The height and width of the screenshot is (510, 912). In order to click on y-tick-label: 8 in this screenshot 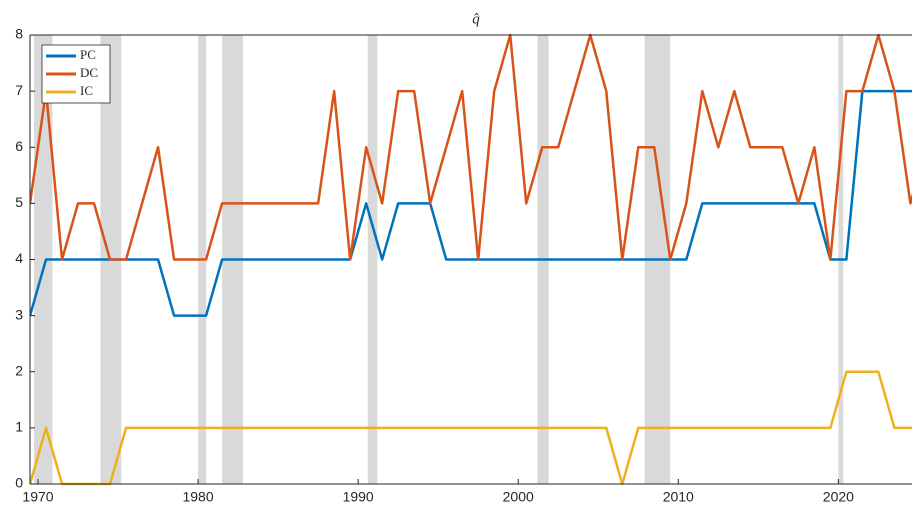, I will do `click(19, 34)`.